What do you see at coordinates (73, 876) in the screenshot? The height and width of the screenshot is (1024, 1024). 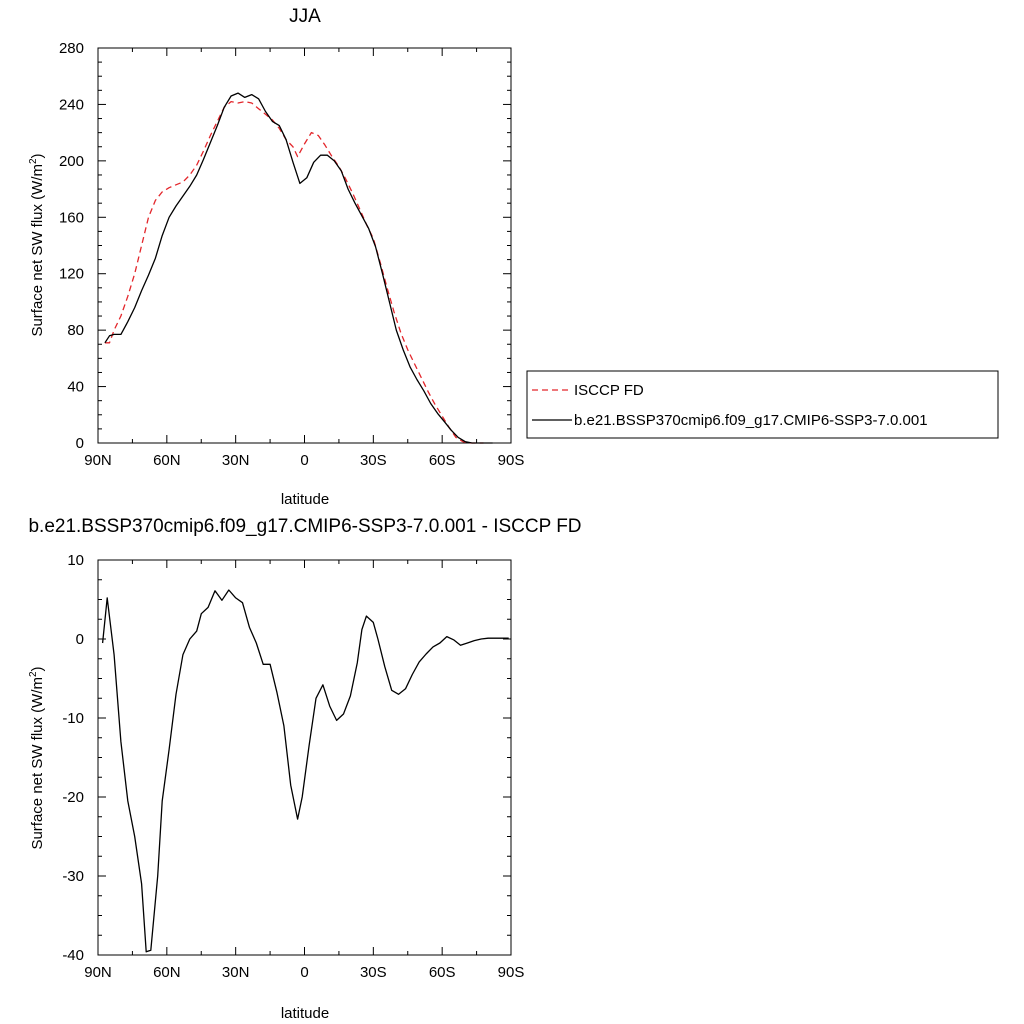 I see `bottom-y-tick-label: -30` at bounding box center [73, 876].